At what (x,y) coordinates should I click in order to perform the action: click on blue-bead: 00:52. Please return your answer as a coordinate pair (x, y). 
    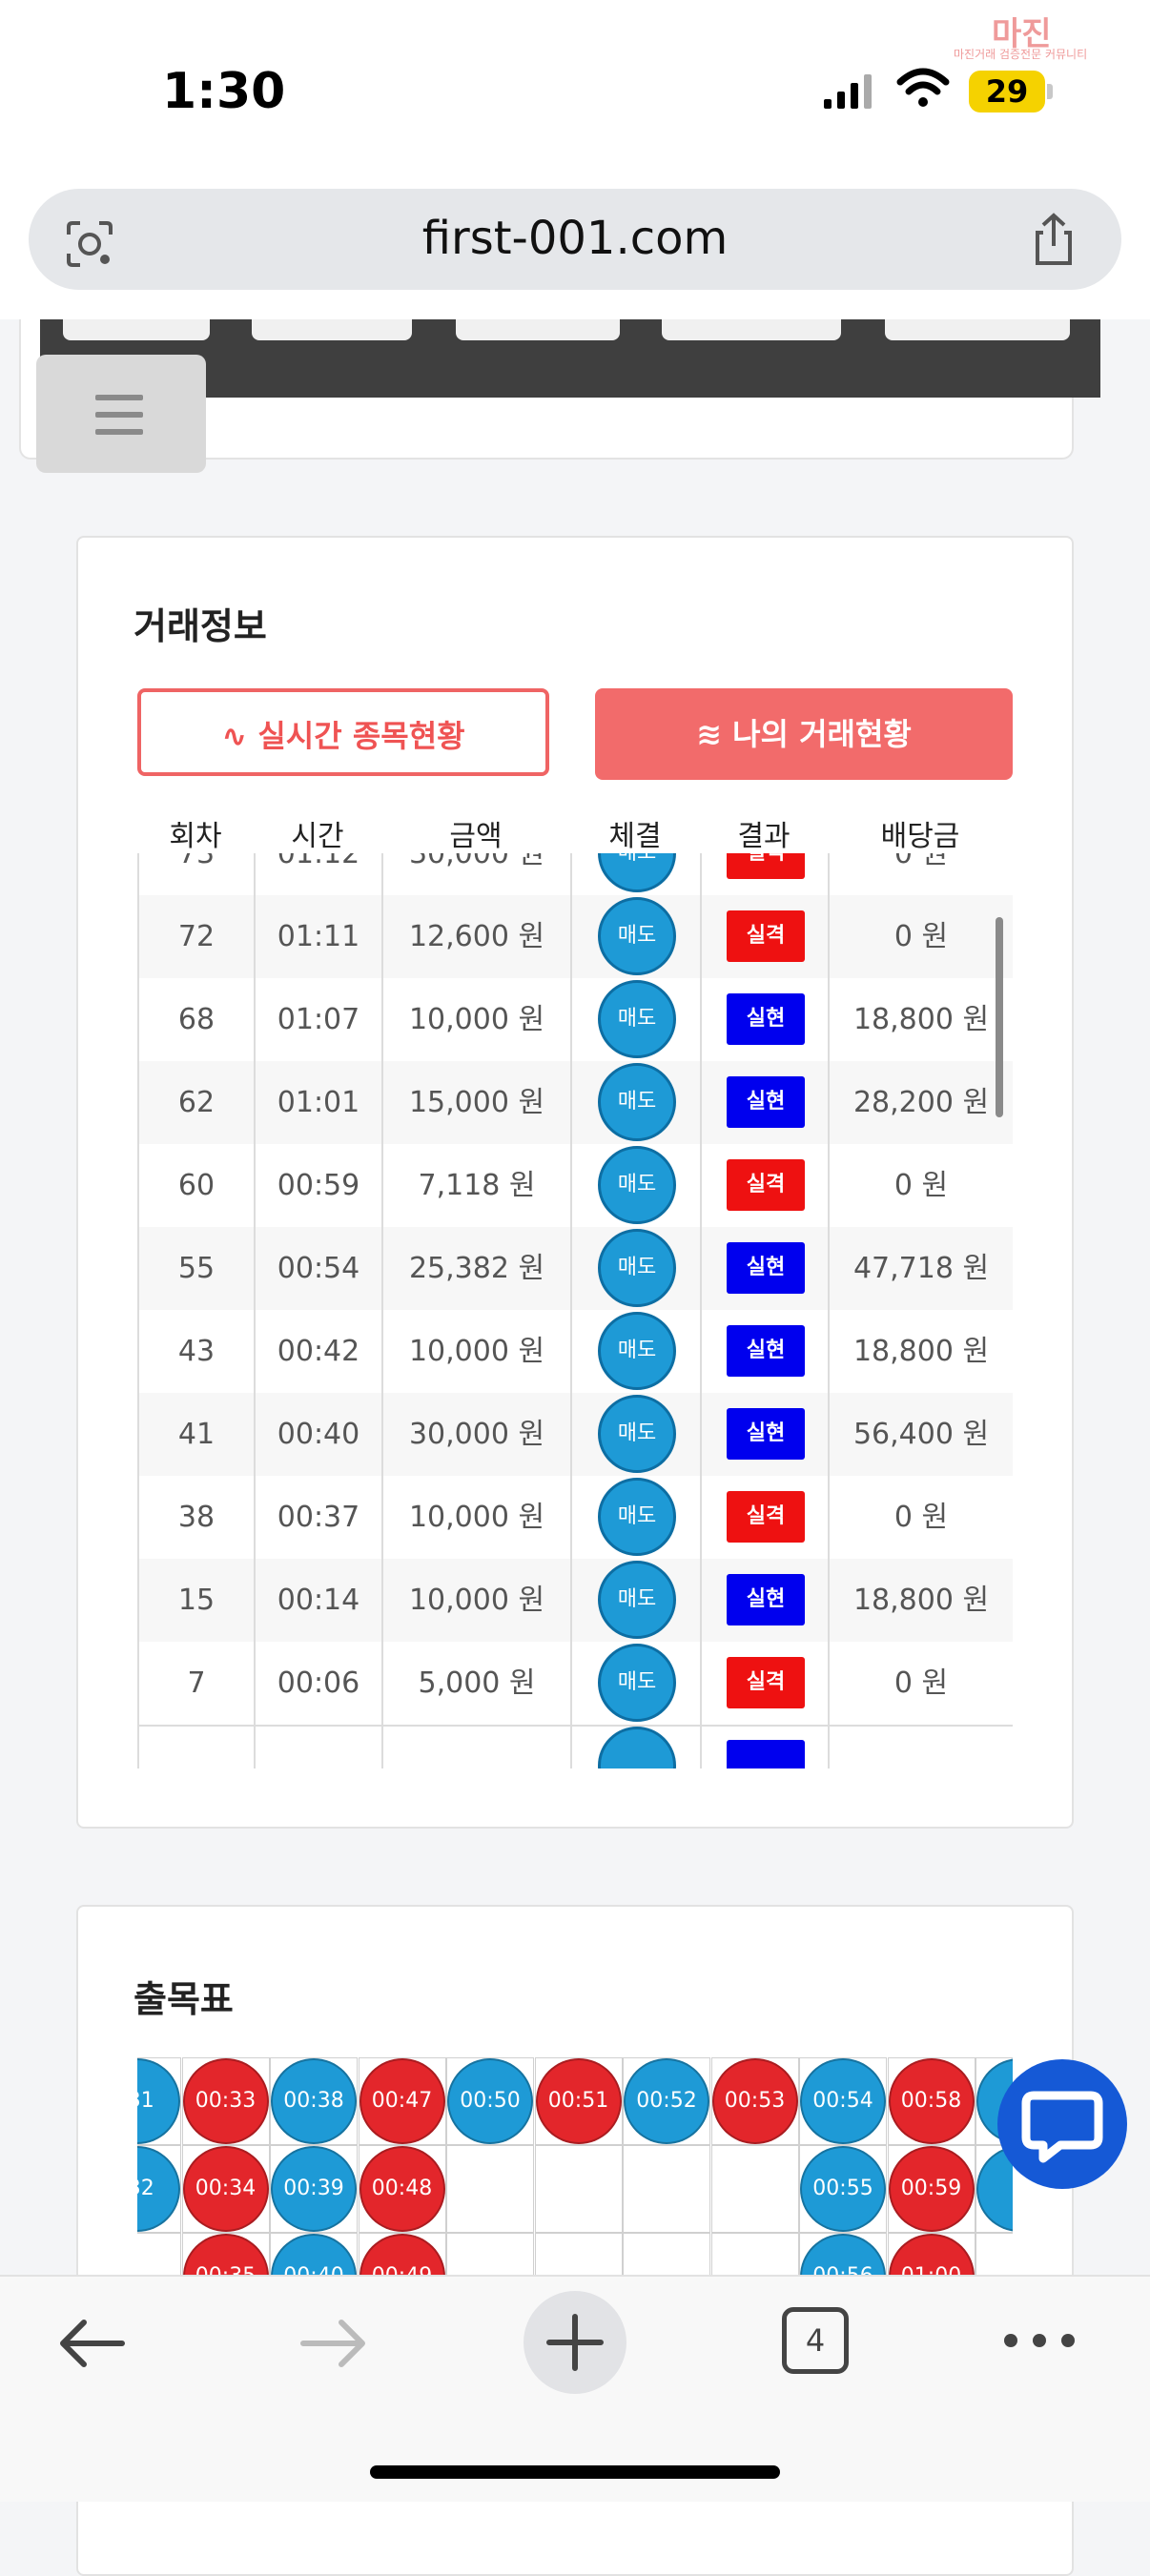
    Looking at the image, I should click on (666, 2101).